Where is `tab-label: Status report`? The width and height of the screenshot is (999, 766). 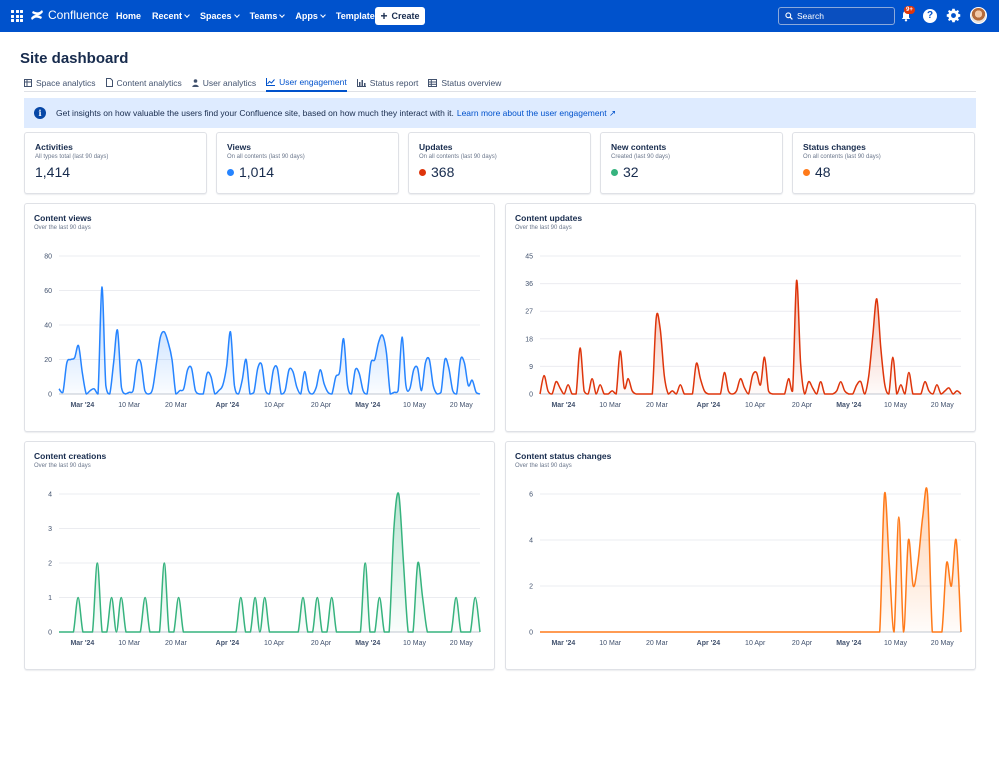
tab-label: Status report is located at coordinates (394, 82).